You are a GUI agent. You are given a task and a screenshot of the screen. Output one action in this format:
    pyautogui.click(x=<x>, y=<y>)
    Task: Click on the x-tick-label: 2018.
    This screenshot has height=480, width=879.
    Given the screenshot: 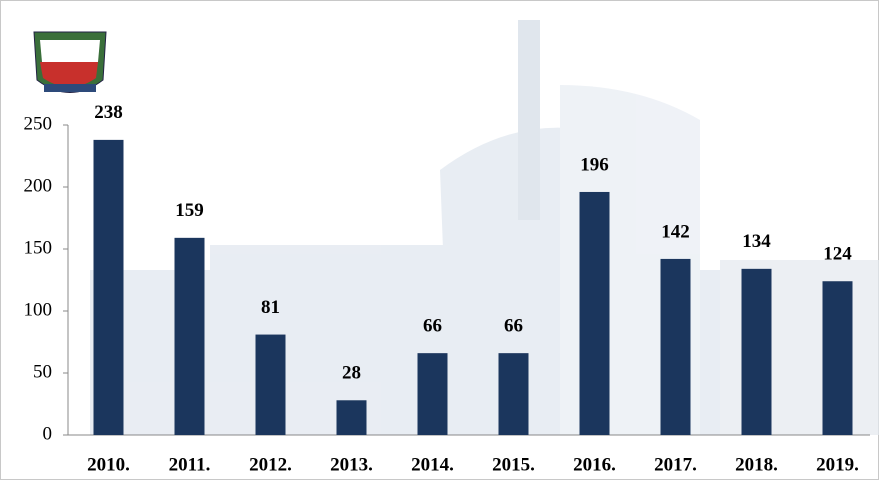 What is the action you would take?
    pyautogui.click(x=756, y=464)
    